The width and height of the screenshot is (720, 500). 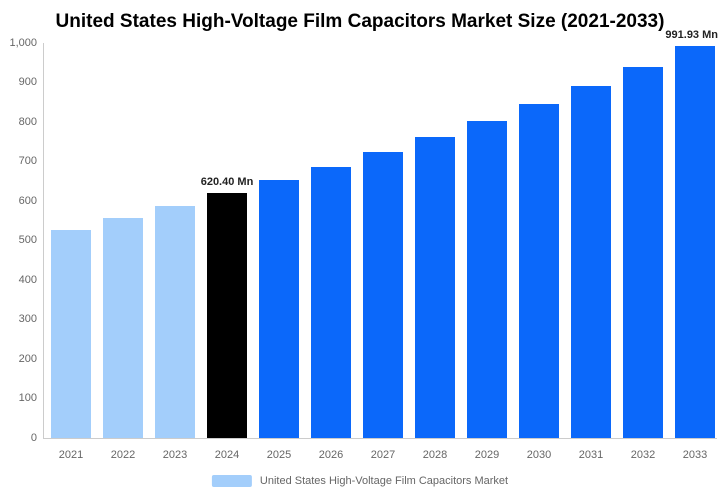 What do you see at coordinates (691, 35) in the screenshot?
I see `annotation-2033: 991.93 Mn` at bounding box center [691, 35].